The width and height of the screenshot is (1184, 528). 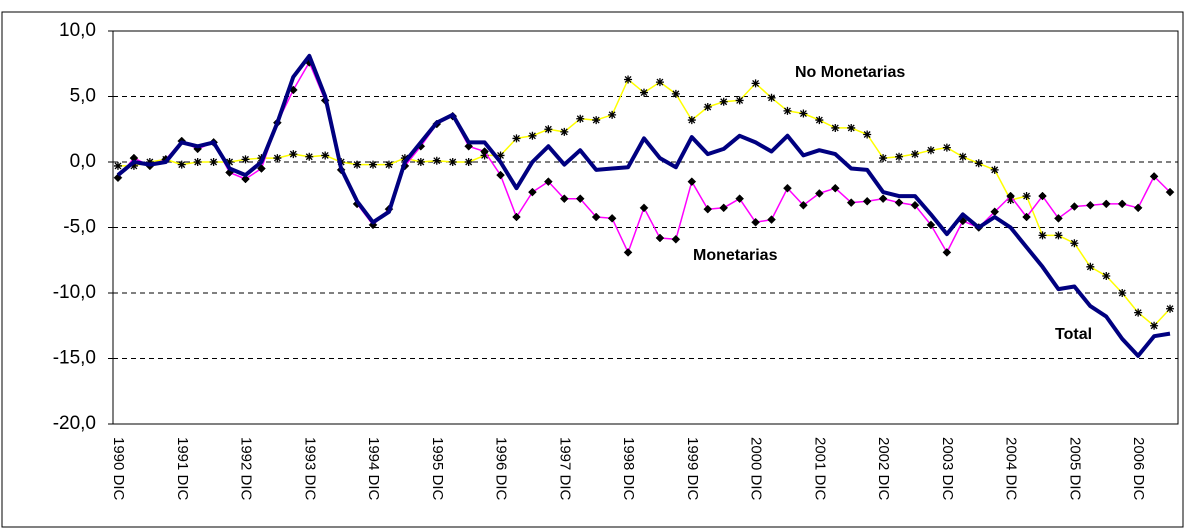 What do you see at coordinates (501, 469) in the screenshot?
I see `x-tick-label: 1996 DIC` at bounding box center [501, 469].